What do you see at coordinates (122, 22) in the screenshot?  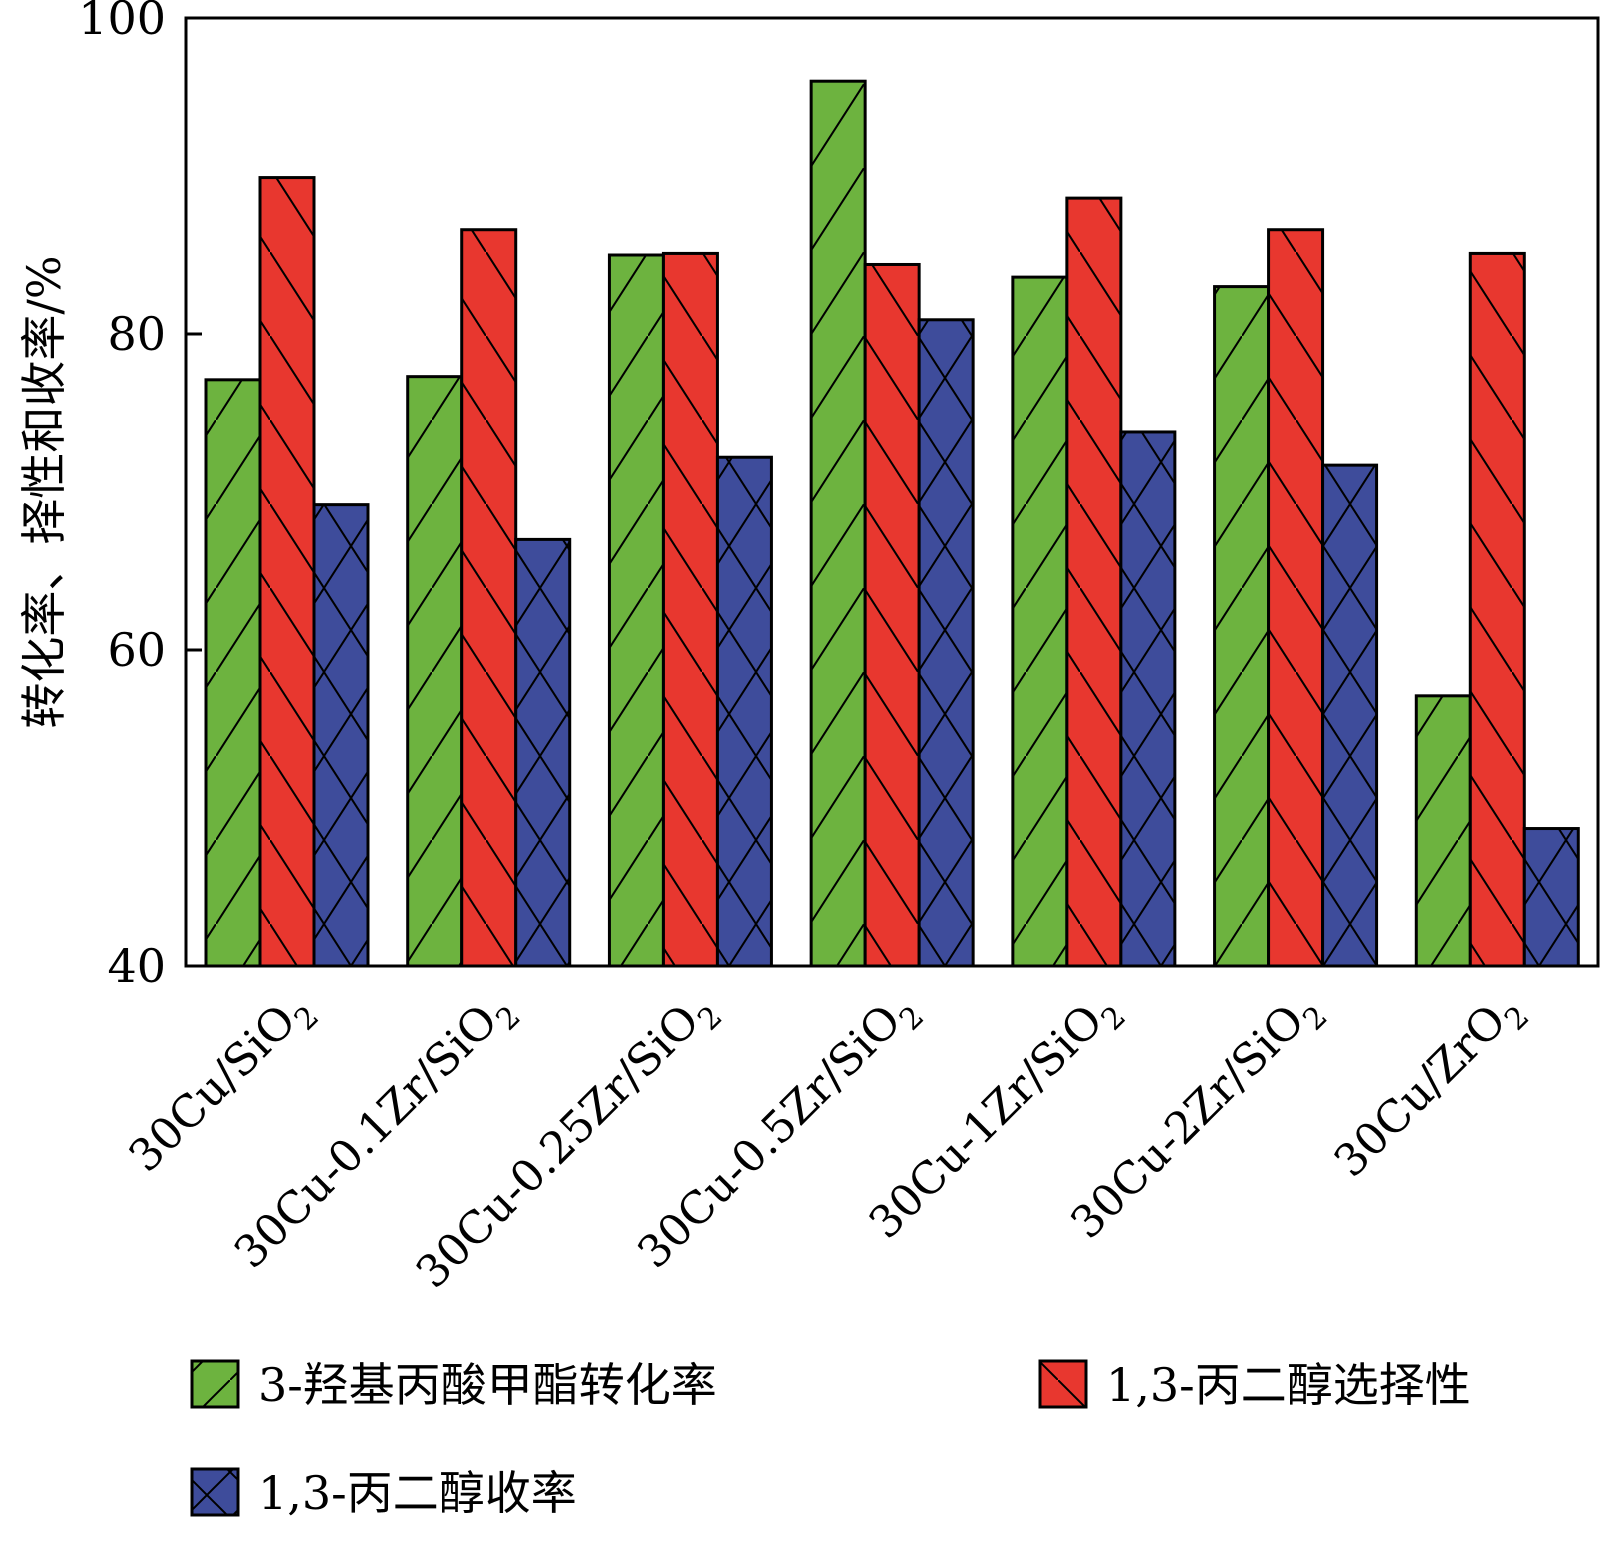 I see `y-tick-label: 100` at bounding box center [122, 22].